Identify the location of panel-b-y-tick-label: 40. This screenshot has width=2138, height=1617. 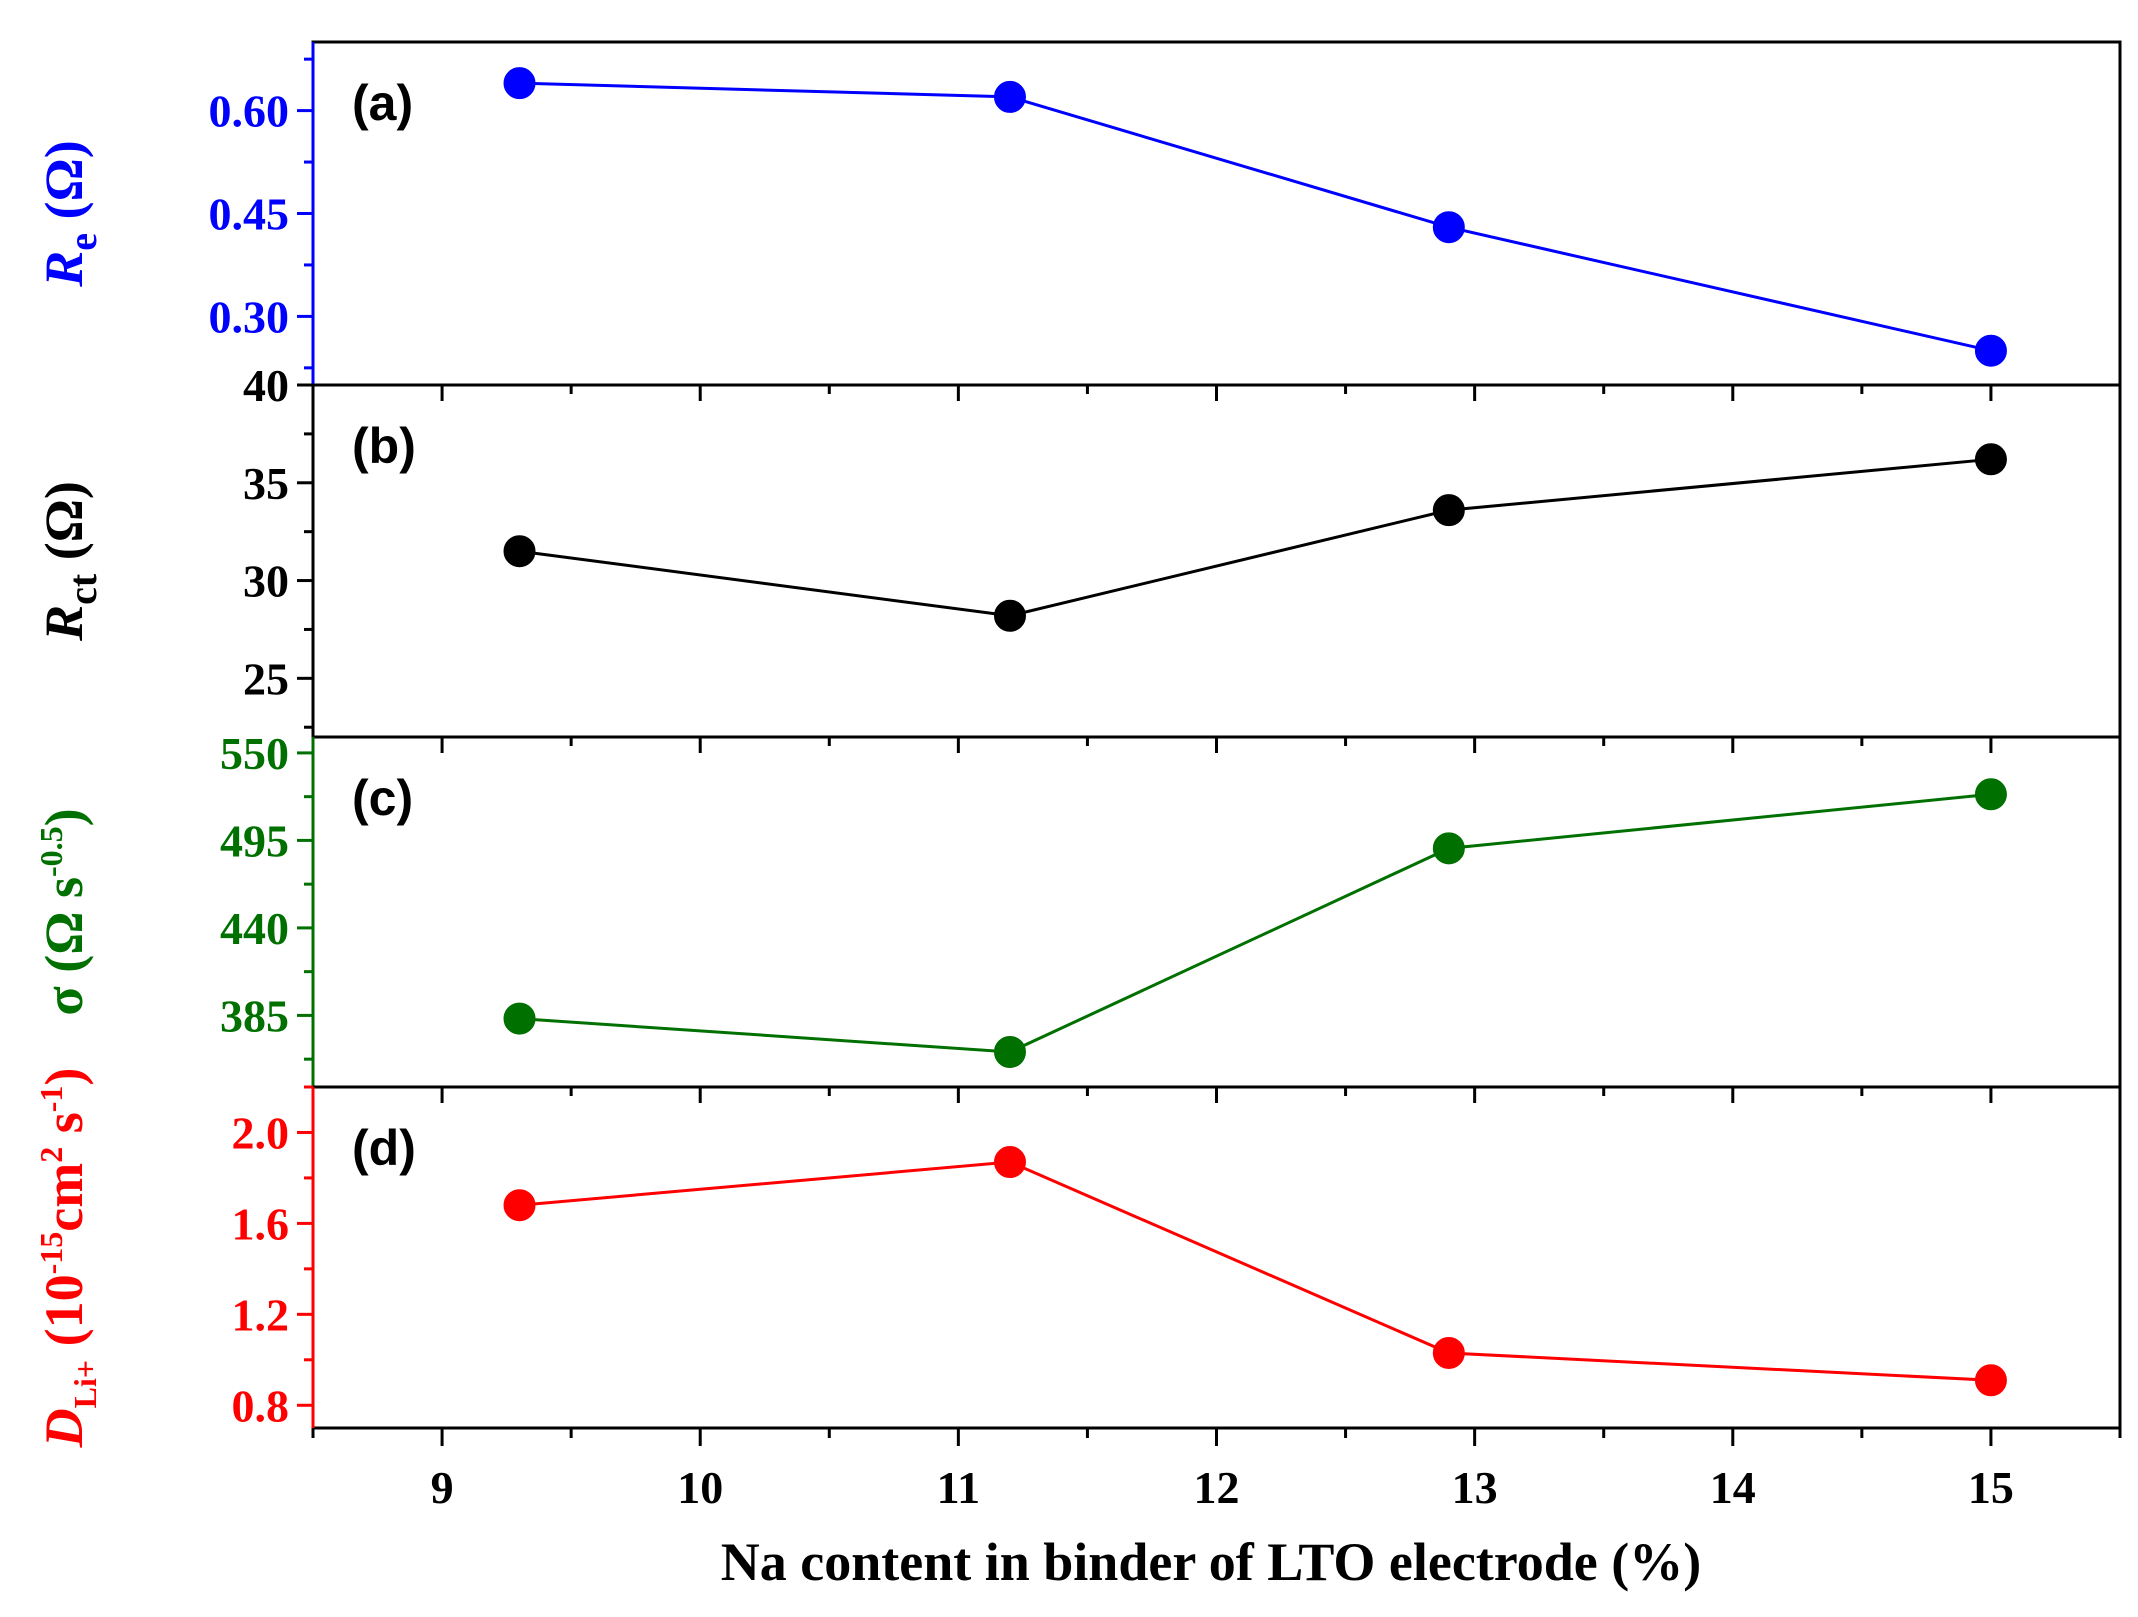
(266, 385).